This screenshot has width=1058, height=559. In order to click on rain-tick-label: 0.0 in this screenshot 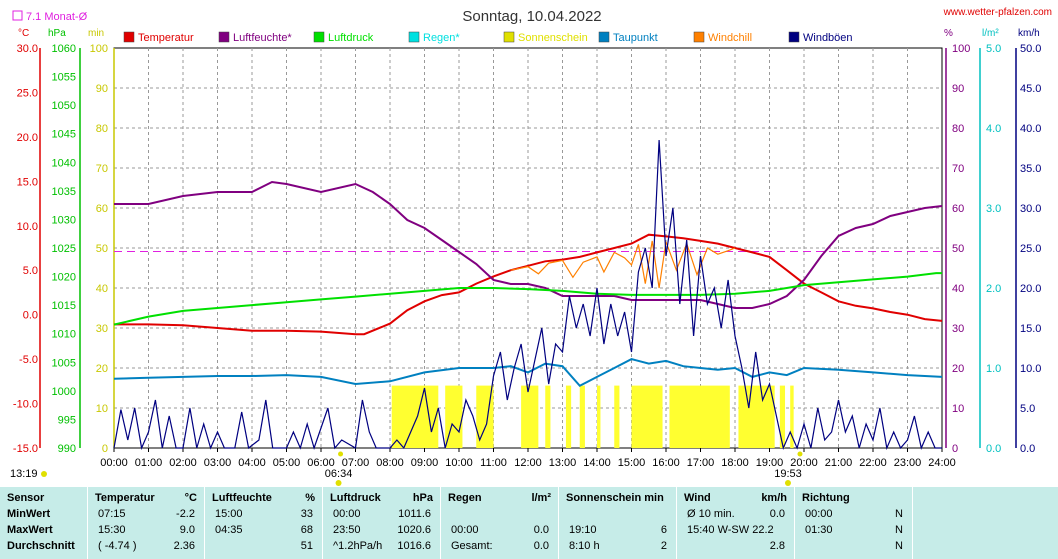, I will do `click(993, 449)`.